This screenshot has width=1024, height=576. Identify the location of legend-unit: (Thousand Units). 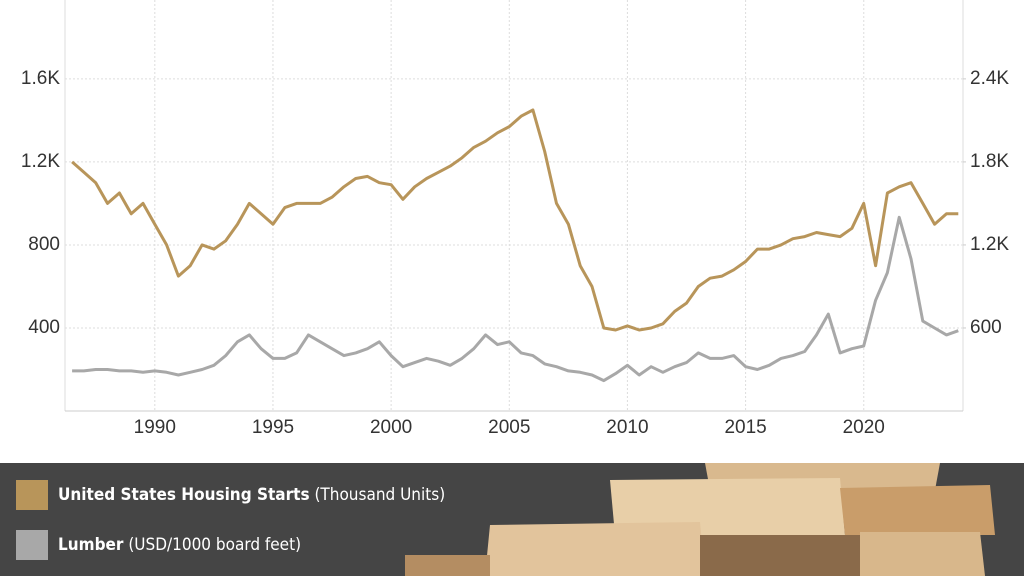
(379, 495).